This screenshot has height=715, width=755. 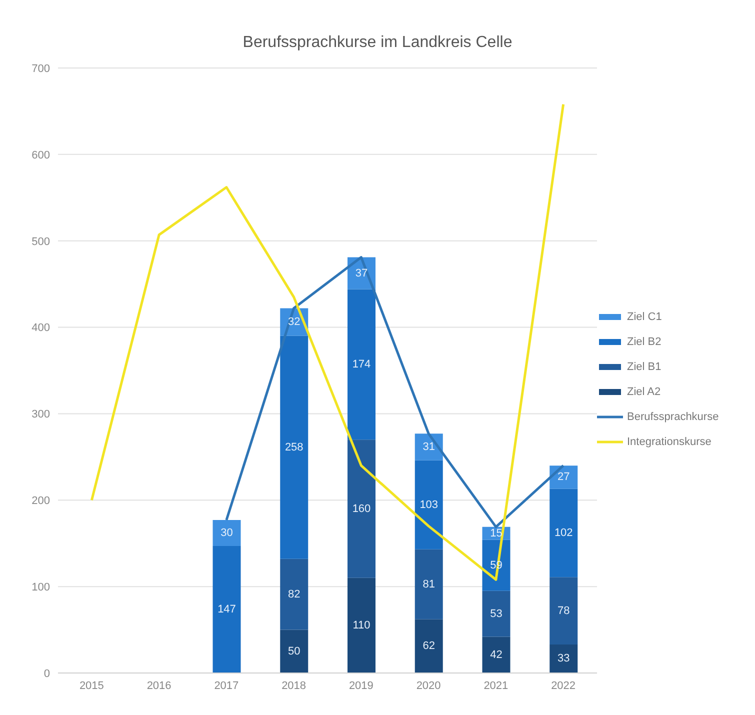 I want to click on data-label: 174, so click(x=361, y=364).